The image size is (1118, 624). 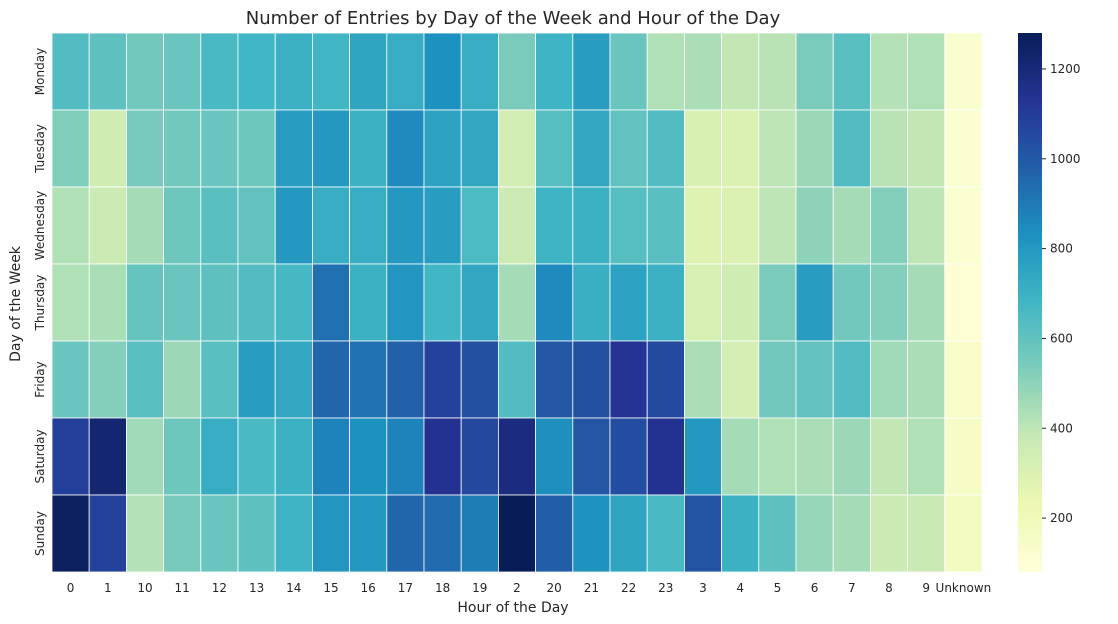 I want to click on x-tick-label: 19, so click(x=479, y=588).